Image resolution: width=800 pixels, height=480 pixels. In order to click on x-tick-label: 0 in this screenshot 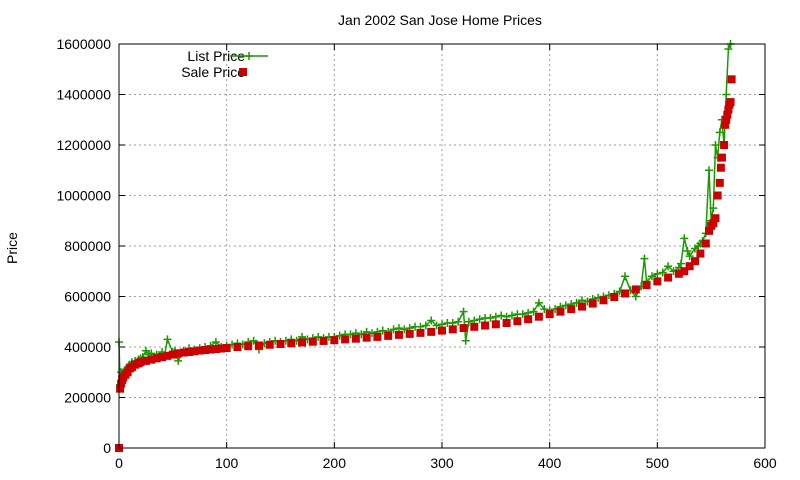, I will do `click(119, 463)`.